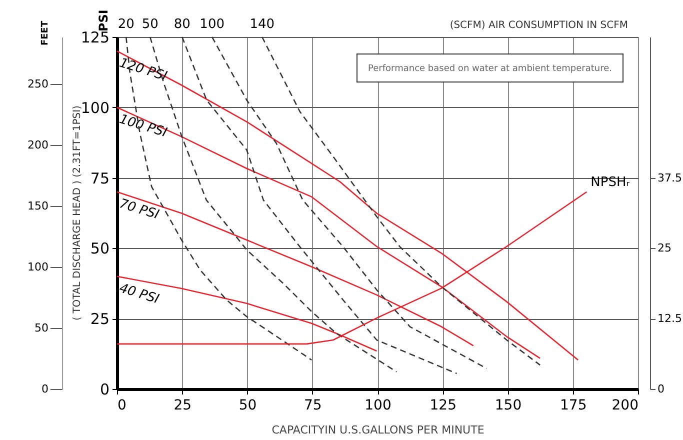 The image size is (683, 440). What do you see at coordinates (38, 267) in the screenshot?
I see `y3-tick-label: 100` at bounding box center [38, 267].